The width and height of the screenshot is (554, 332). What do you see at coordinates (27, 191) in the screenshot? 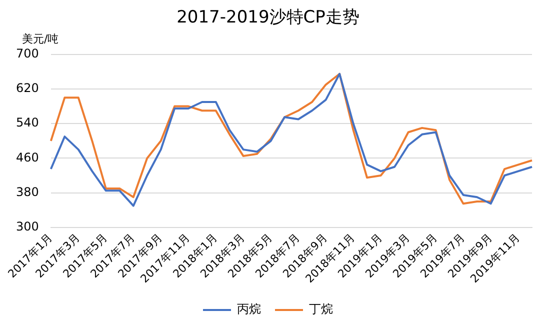
I see `y-tick-label: 380` at bounding box center [27, 191].